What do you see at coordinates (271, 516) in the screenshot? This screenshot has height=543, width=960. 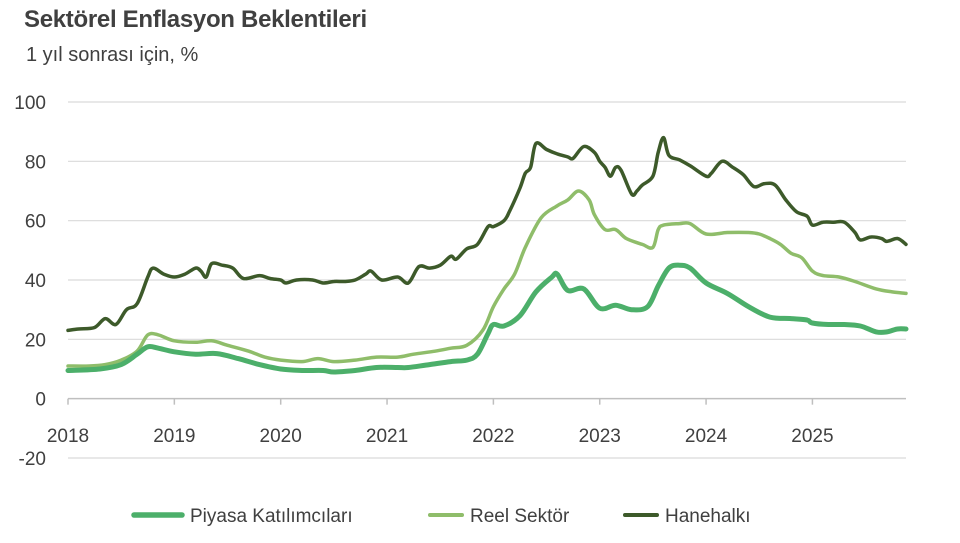 I see `legend-label: Piyasa Katılımcıları` at bounding box center [271, 516].